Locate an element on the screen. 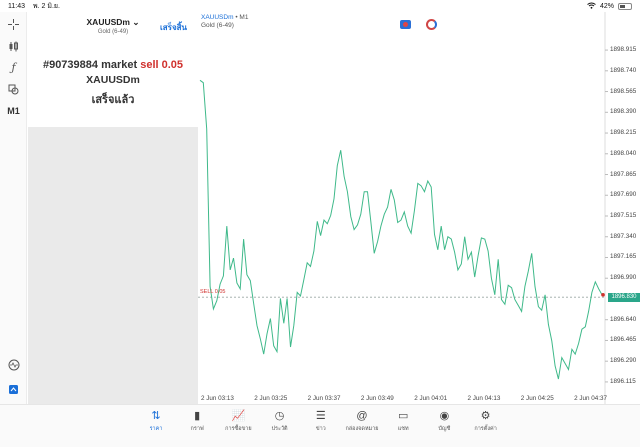  nav-item-history: ◷ ประวัติ is located at coordinates (280, 420).